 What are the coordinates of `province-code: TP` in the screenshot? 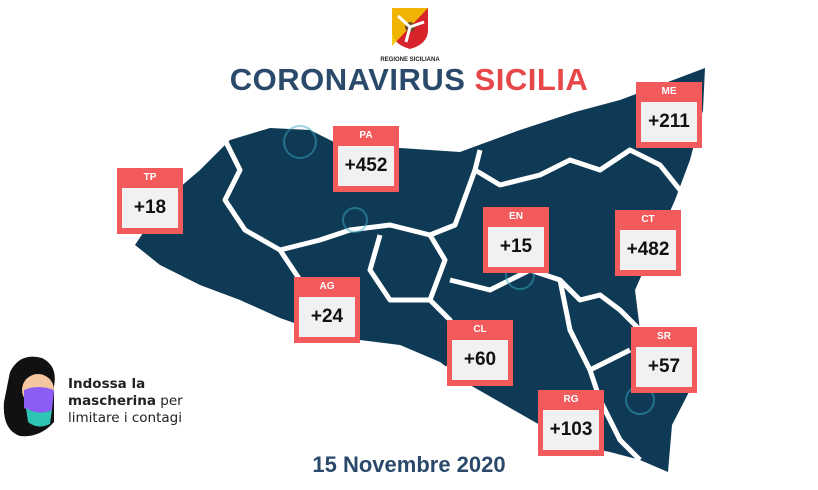 It's located at (150, 177).